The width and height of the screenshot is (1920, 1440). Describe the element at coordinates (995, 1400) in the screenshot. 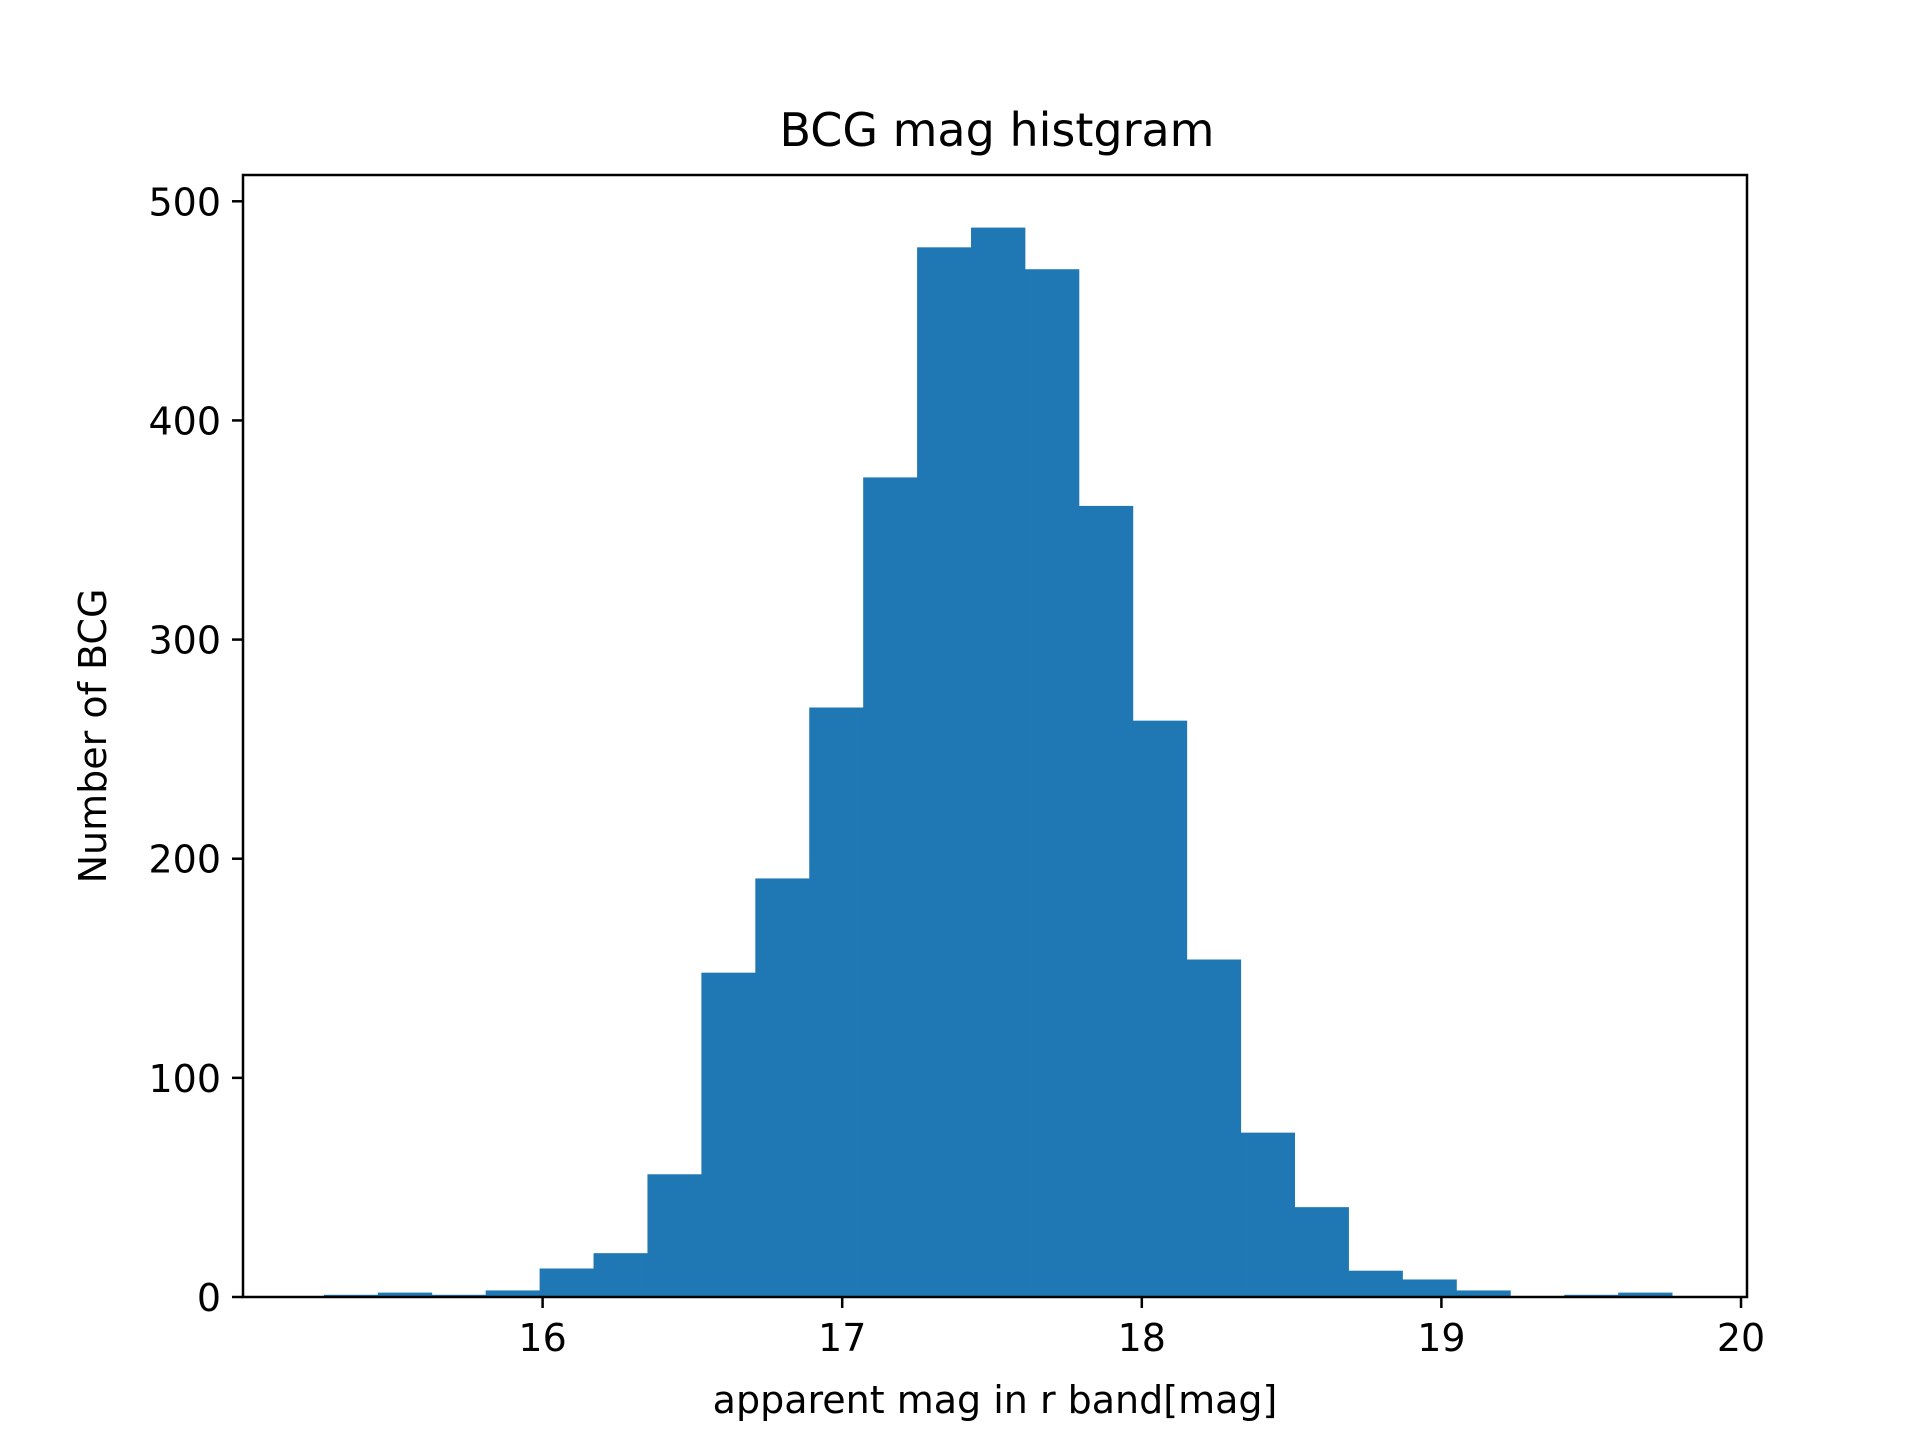

I see `x-axis-label: apparent mag in r band[mag]` at that location.